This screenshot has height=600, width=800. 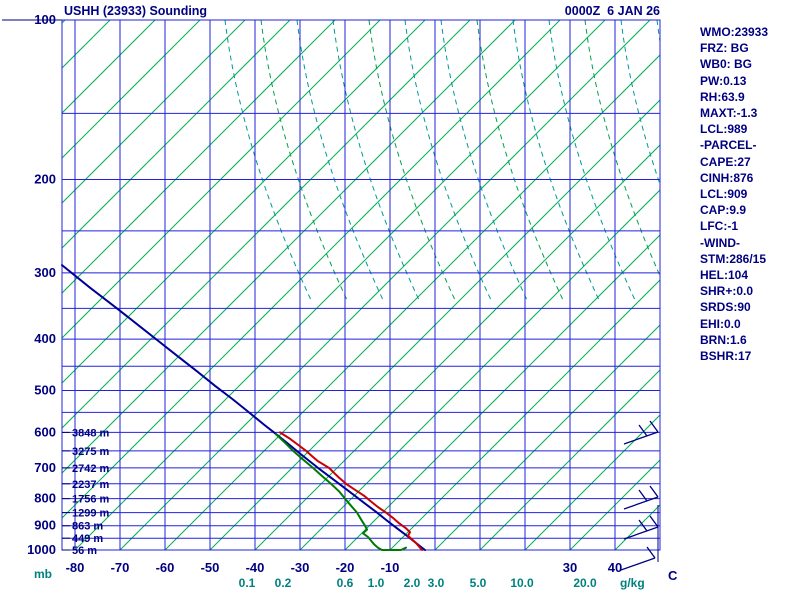 I want to click on temp-tick-label: -50, so click(x=210, y=567).